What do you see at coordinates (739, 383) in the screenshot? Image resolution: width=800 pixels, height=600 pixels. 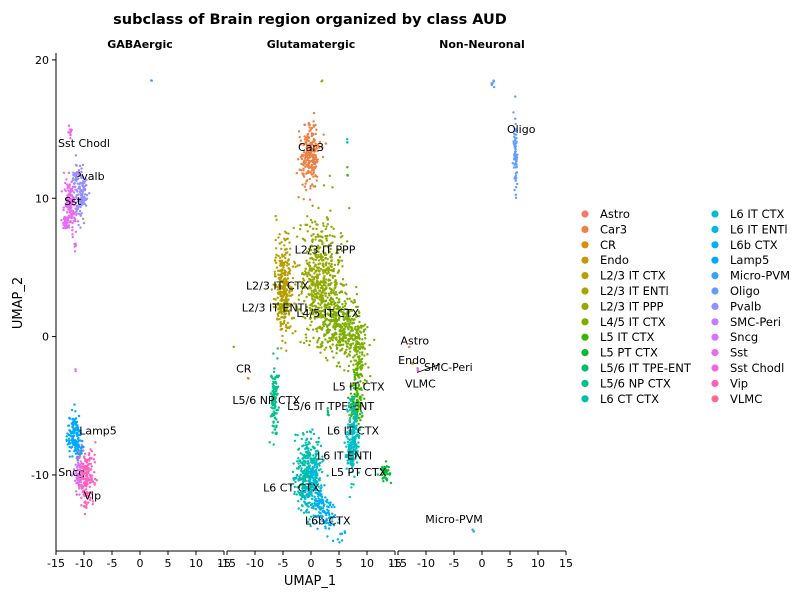 I see `legend-label: Vip` at bounding box center [739, 383].